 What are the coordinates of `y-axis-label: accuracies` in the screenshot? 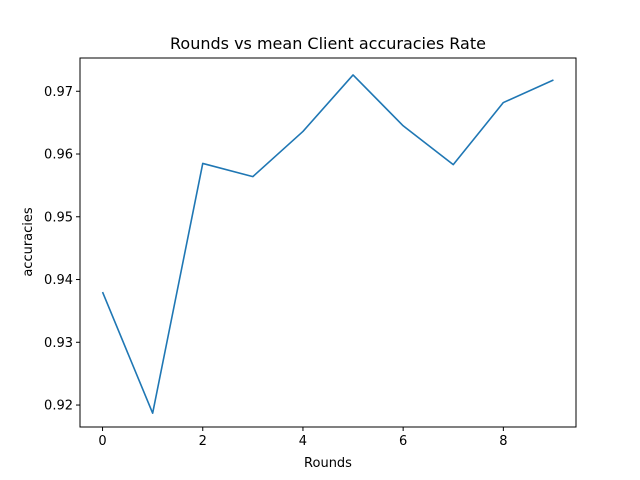 It's located at (28, 242).